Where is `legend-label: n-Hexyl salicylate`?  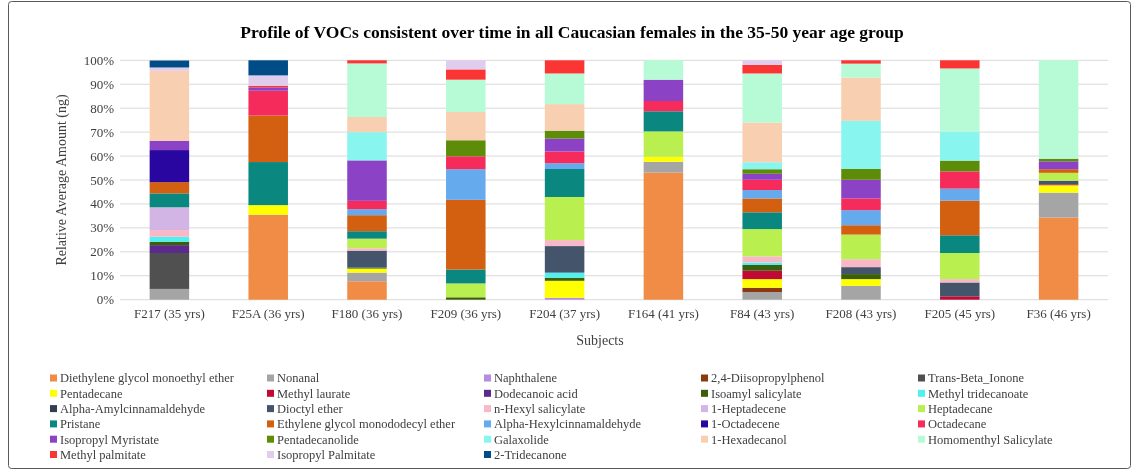 legend-label: n-Hexyl salicylate is located at coordinates (540, 408).